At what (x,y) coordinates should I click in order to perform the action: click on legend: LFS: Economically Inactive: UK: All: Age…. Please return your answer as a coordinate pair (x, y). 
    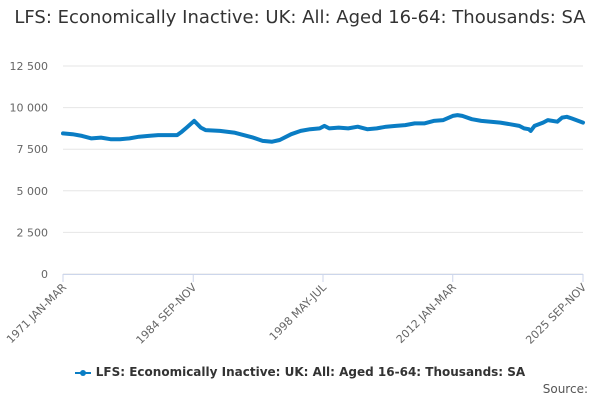
    Looking at the image, I should click on (300, 372).